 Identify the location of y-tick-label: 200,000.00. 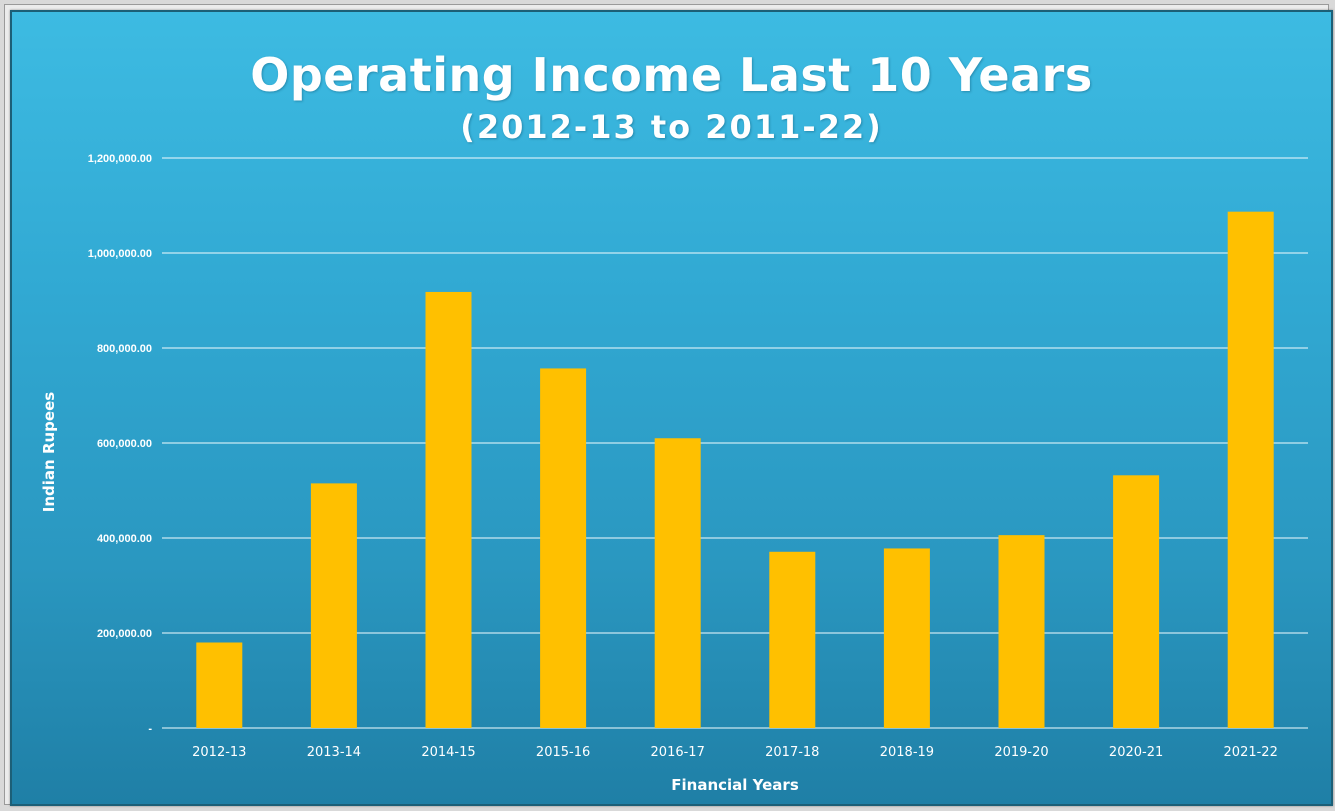
(124, 634).